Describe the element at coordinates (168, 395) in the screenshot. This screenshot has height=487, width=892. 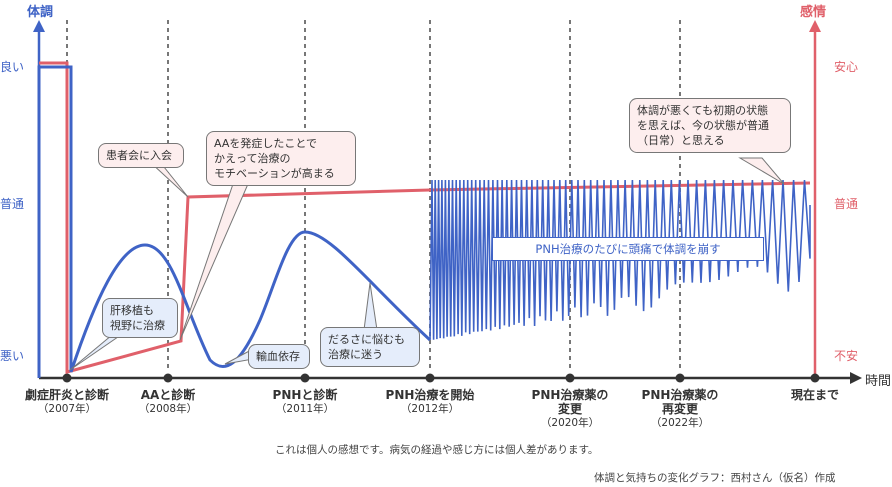
I see `x-label-text: AAと診断` at that location.